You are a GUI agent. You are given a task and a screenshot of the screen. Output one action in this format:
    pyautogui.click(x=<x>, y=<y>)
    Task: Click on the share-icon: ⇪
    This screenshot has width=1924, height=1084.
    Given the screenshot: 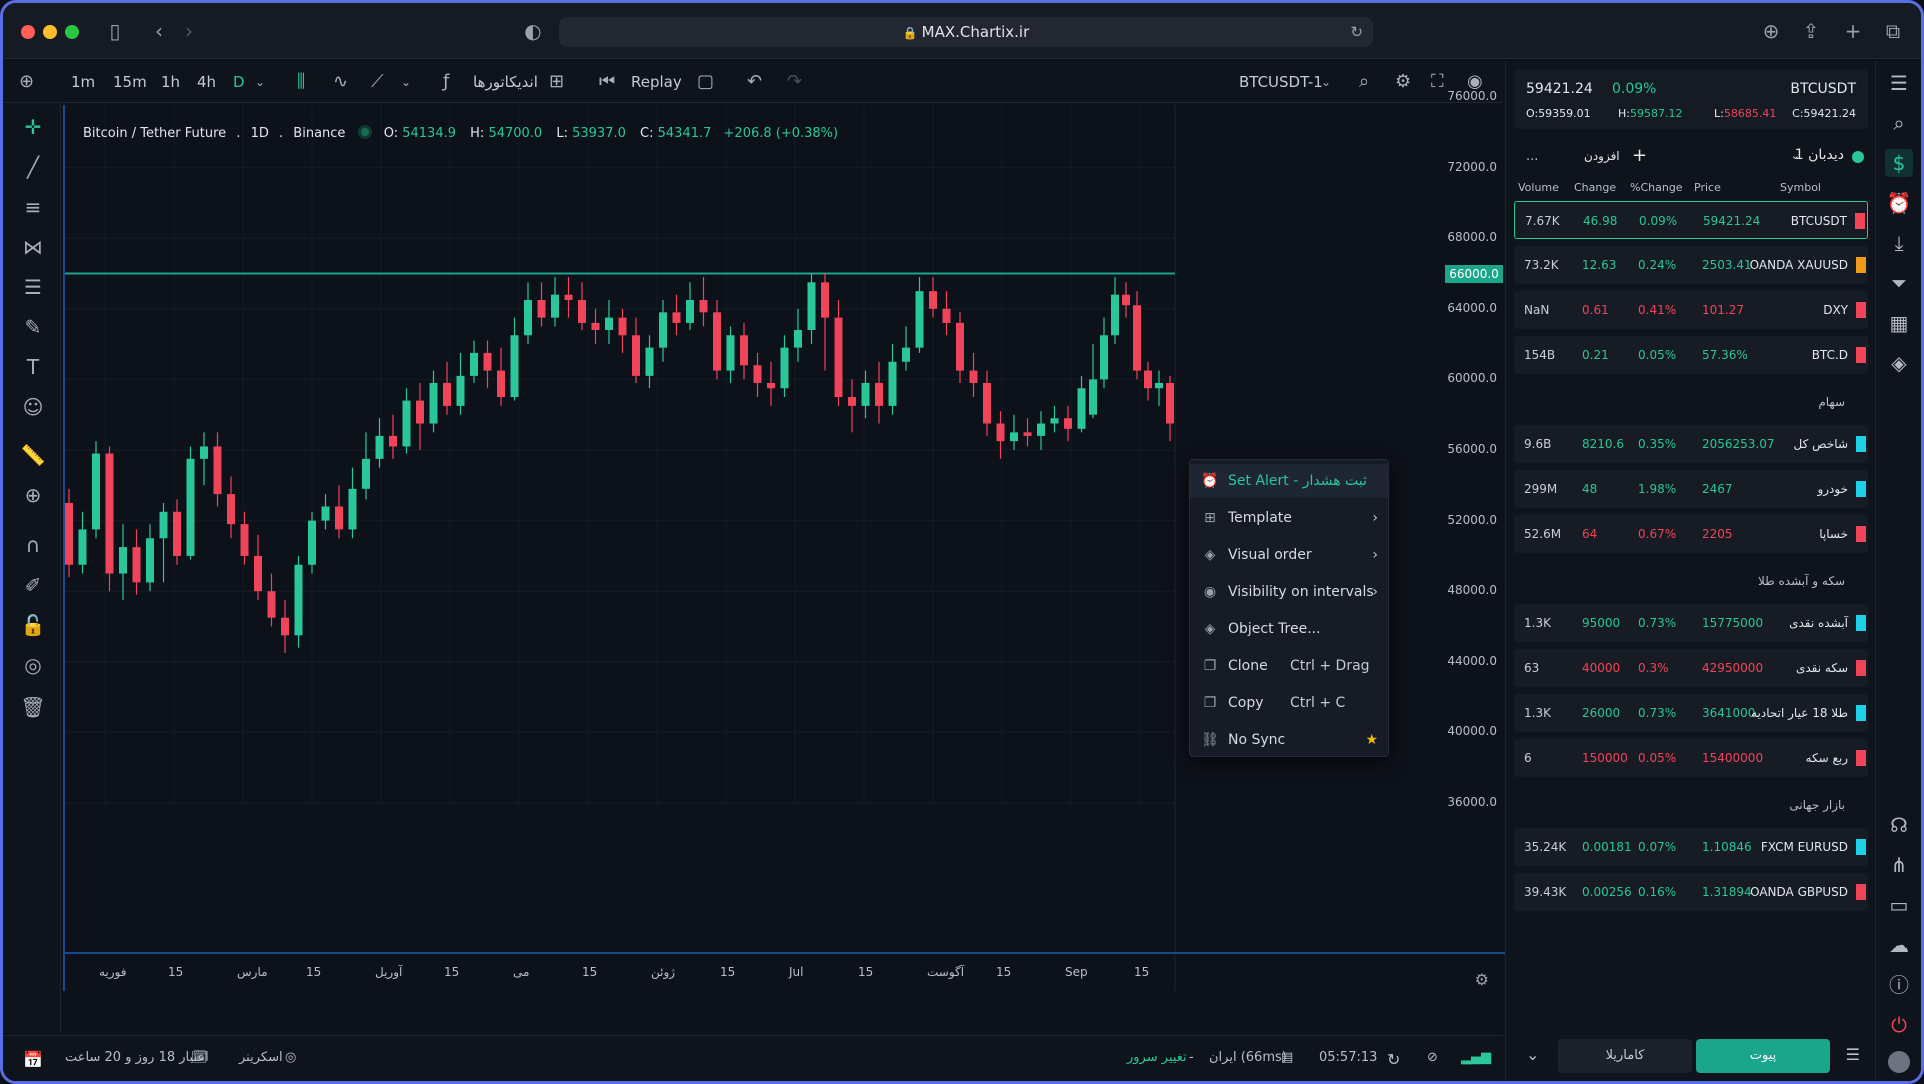 What is the action you would take?
    pyautogui.click(x=1811, y=31)
    